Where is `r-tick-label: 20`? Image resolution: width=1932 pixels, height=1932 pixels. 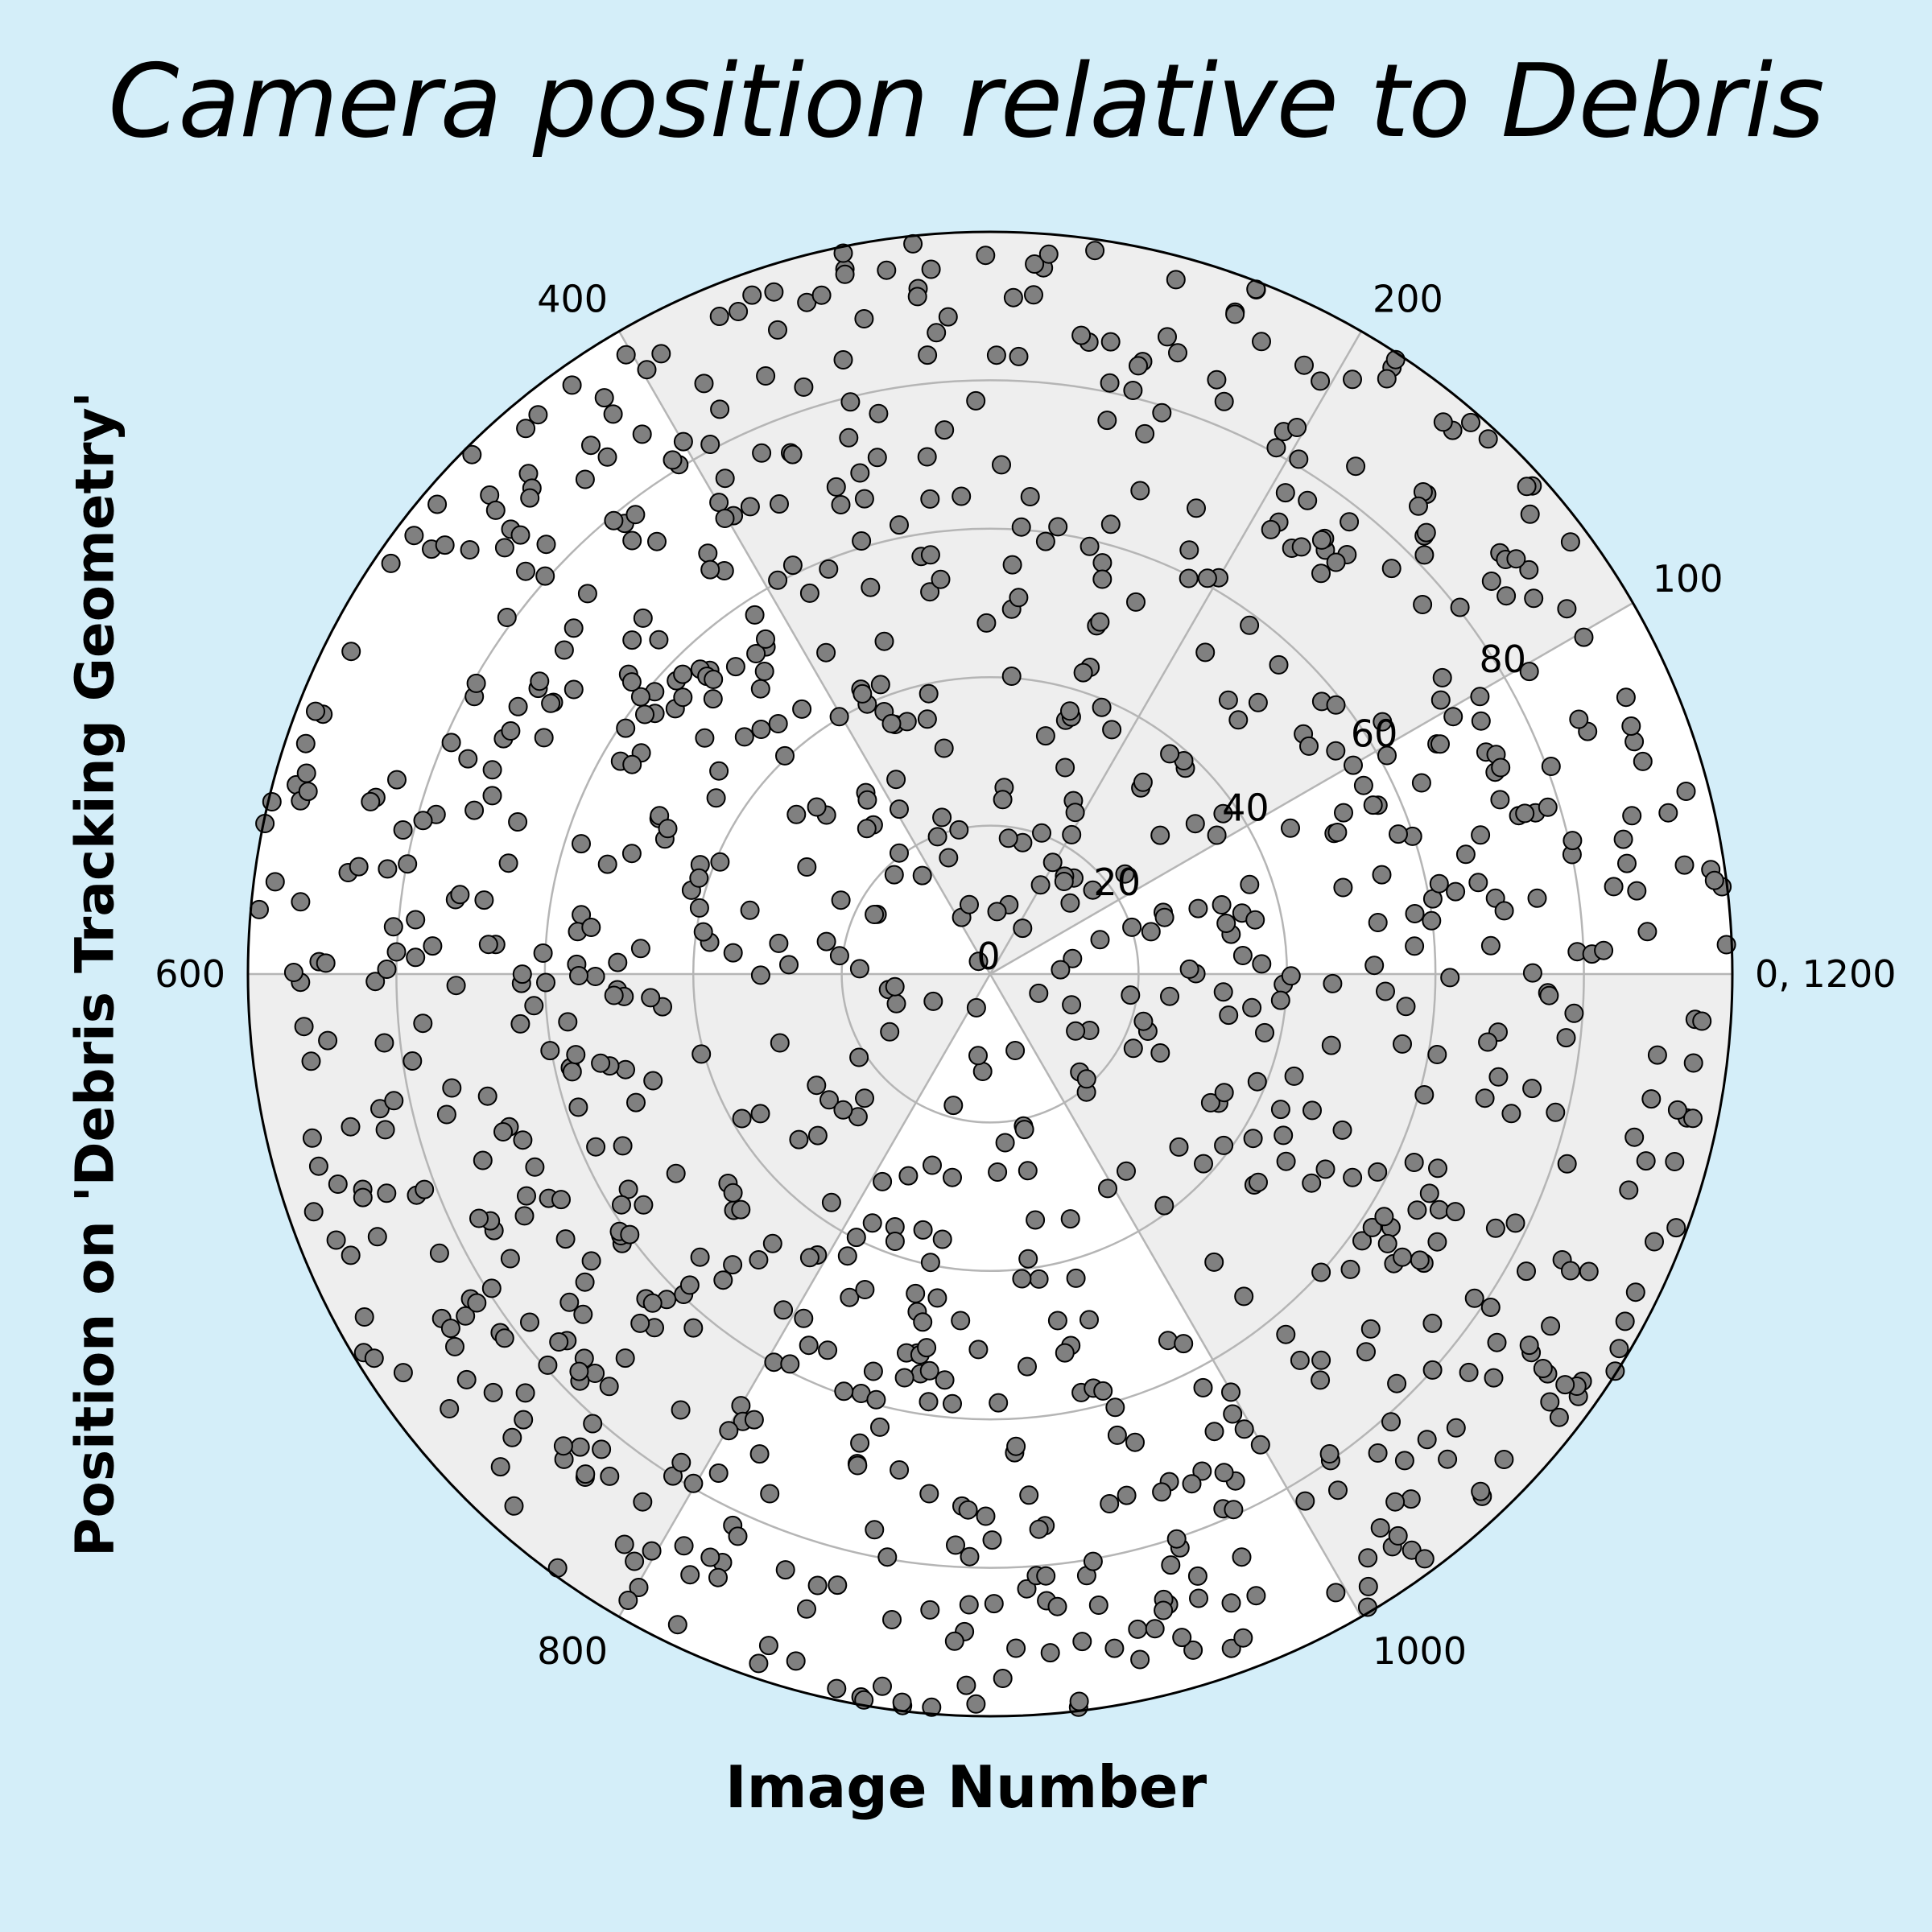
r-tick-label: 20 is located at coordinates (1117, 883).